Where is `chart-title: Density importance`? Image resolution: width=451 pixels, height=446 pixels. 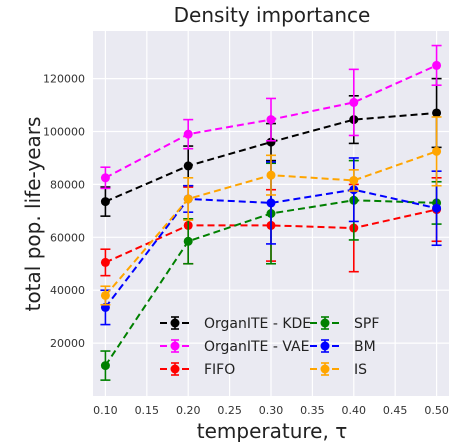 chart-title: Density importance is located at coordinates (272, 15).